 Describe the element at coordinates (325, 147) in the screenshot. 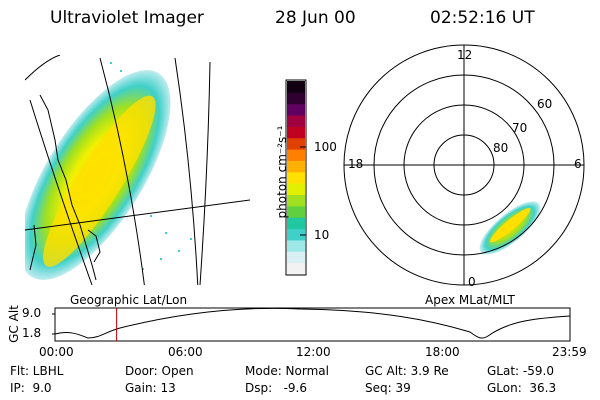

I see `colorbar-tick-100: 100` at that location.